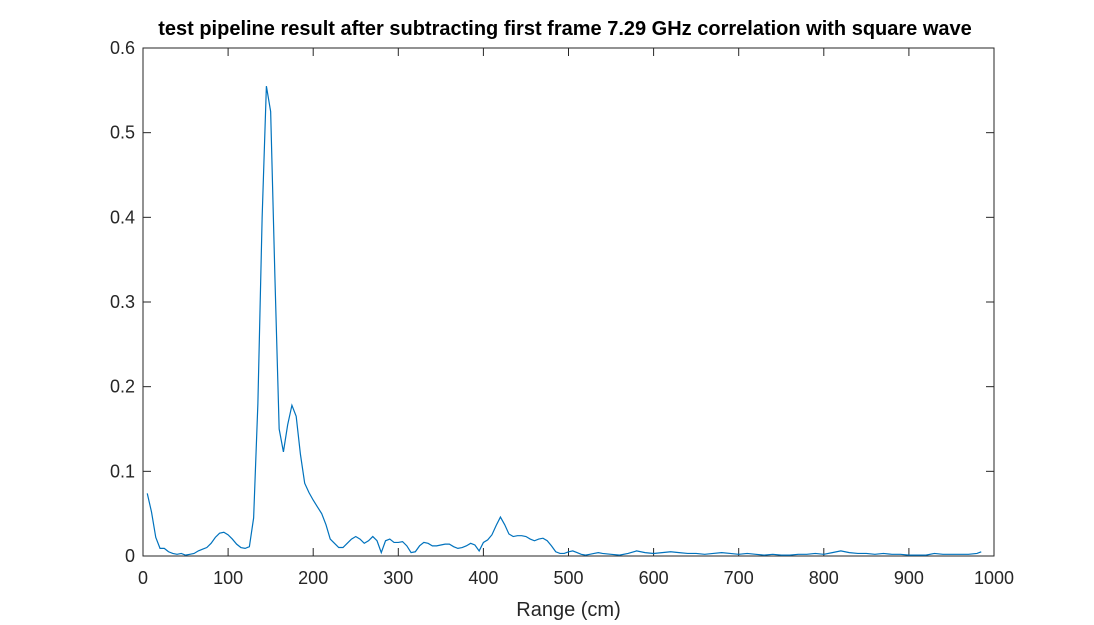 The image size is (1094, 625). Describe the element at coordinates (739, 578) in the screenshot. I see `x-tick-label: 700` at that location.